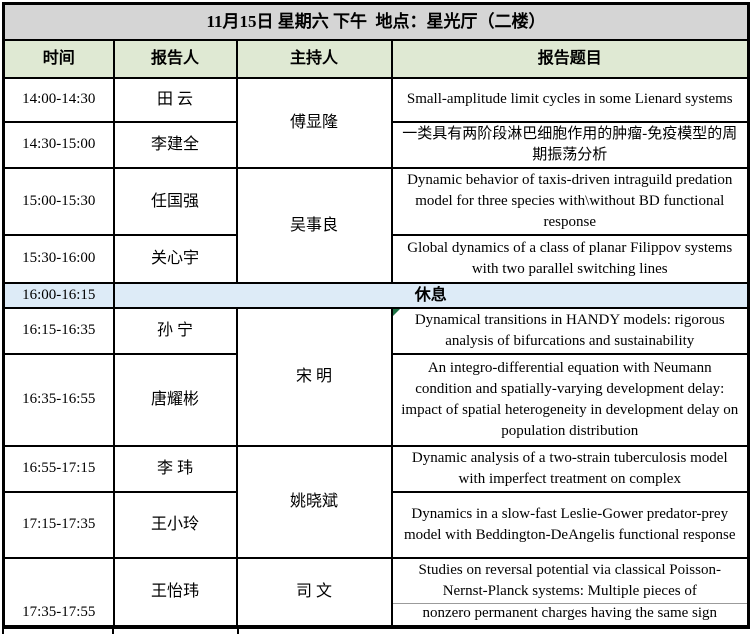 The height and width of the screenshot is (637, 754). I want to click on time-cell: 16:35-16:55, so click(58, 399).